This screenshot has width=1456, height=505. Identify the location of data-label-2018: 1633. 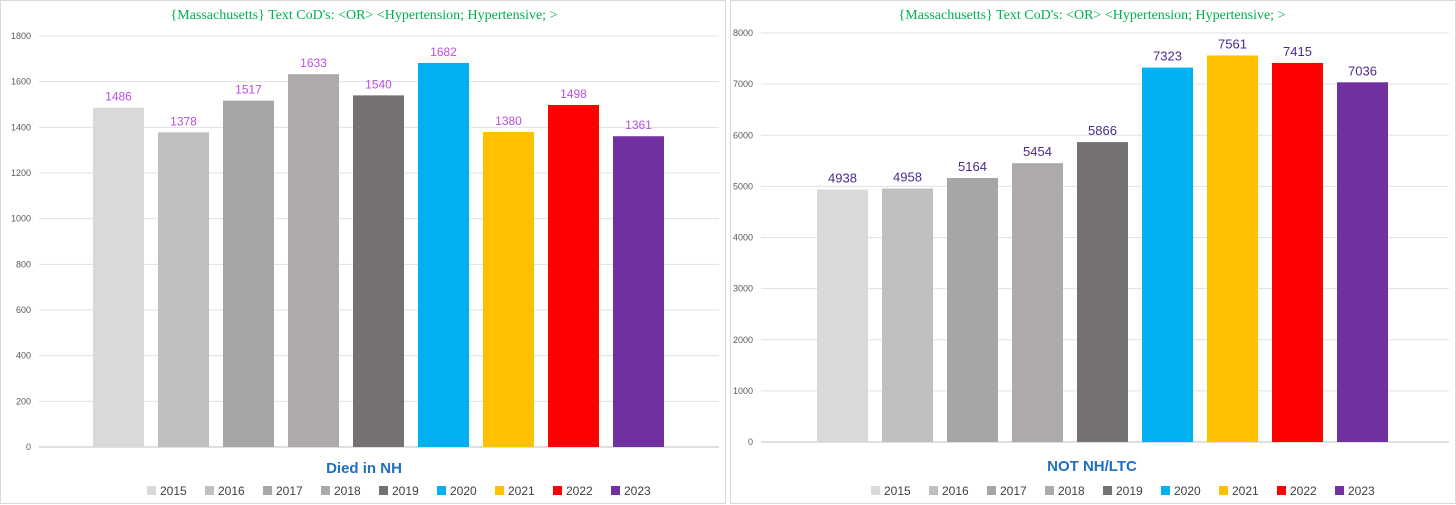
(313, 63).